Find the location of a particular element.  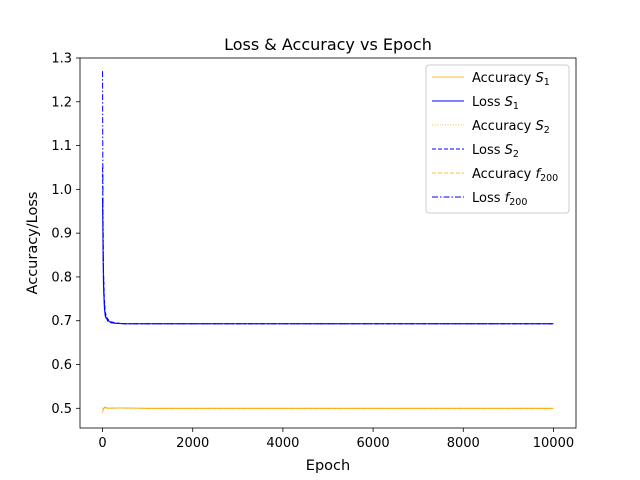

y-tick-label: 0.8 is located at coordinates (61, 277).